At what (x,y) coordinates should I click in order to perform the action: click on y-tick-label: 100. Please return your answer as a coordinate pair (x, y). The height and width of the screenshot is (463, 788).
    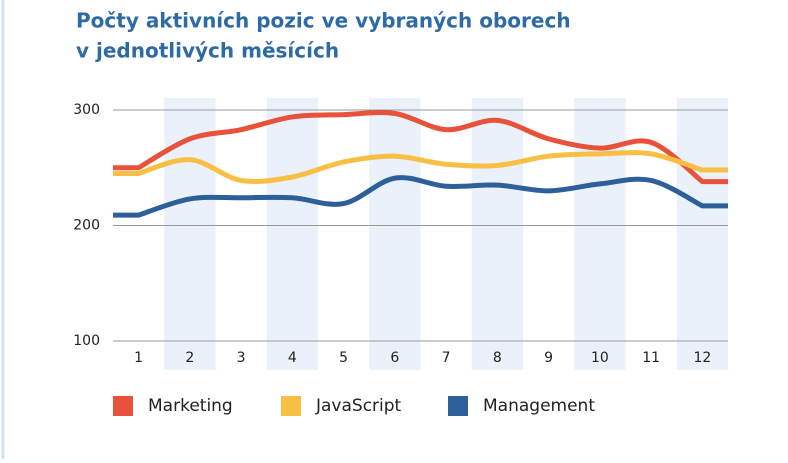
    Looking at the image, I should click on (86, 341).